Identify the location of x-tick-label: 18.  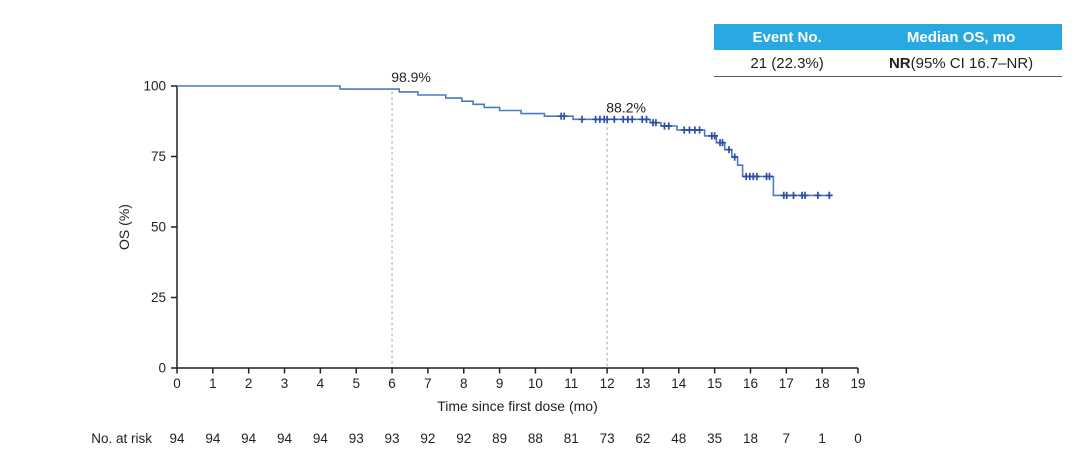
(822, 383).